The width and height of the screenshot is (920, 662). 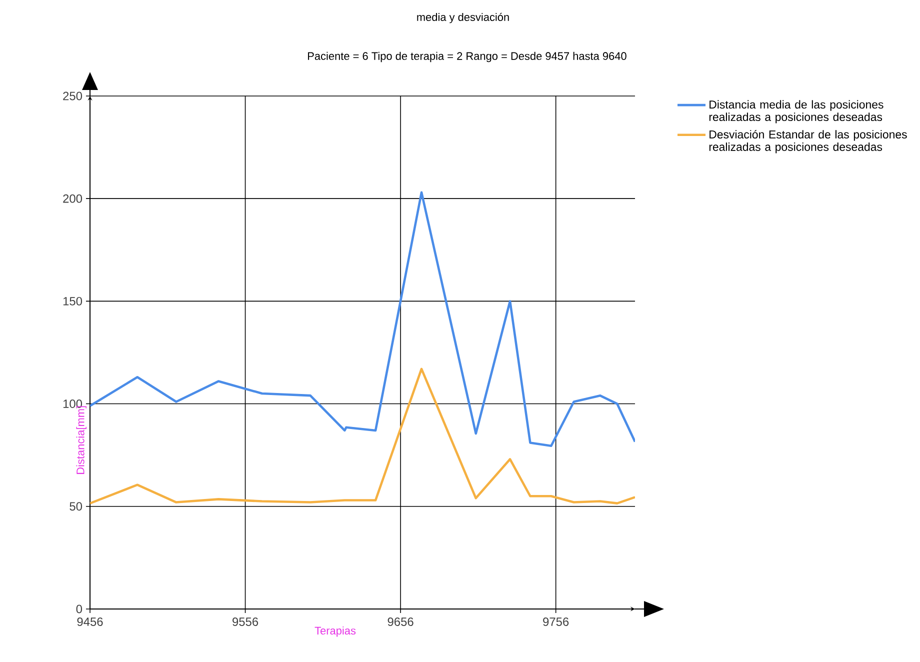 What do you see at coordinates (401, 622) in the screenshot?
I see `x-tick-label: 9656` at bounding box center [401, 622].